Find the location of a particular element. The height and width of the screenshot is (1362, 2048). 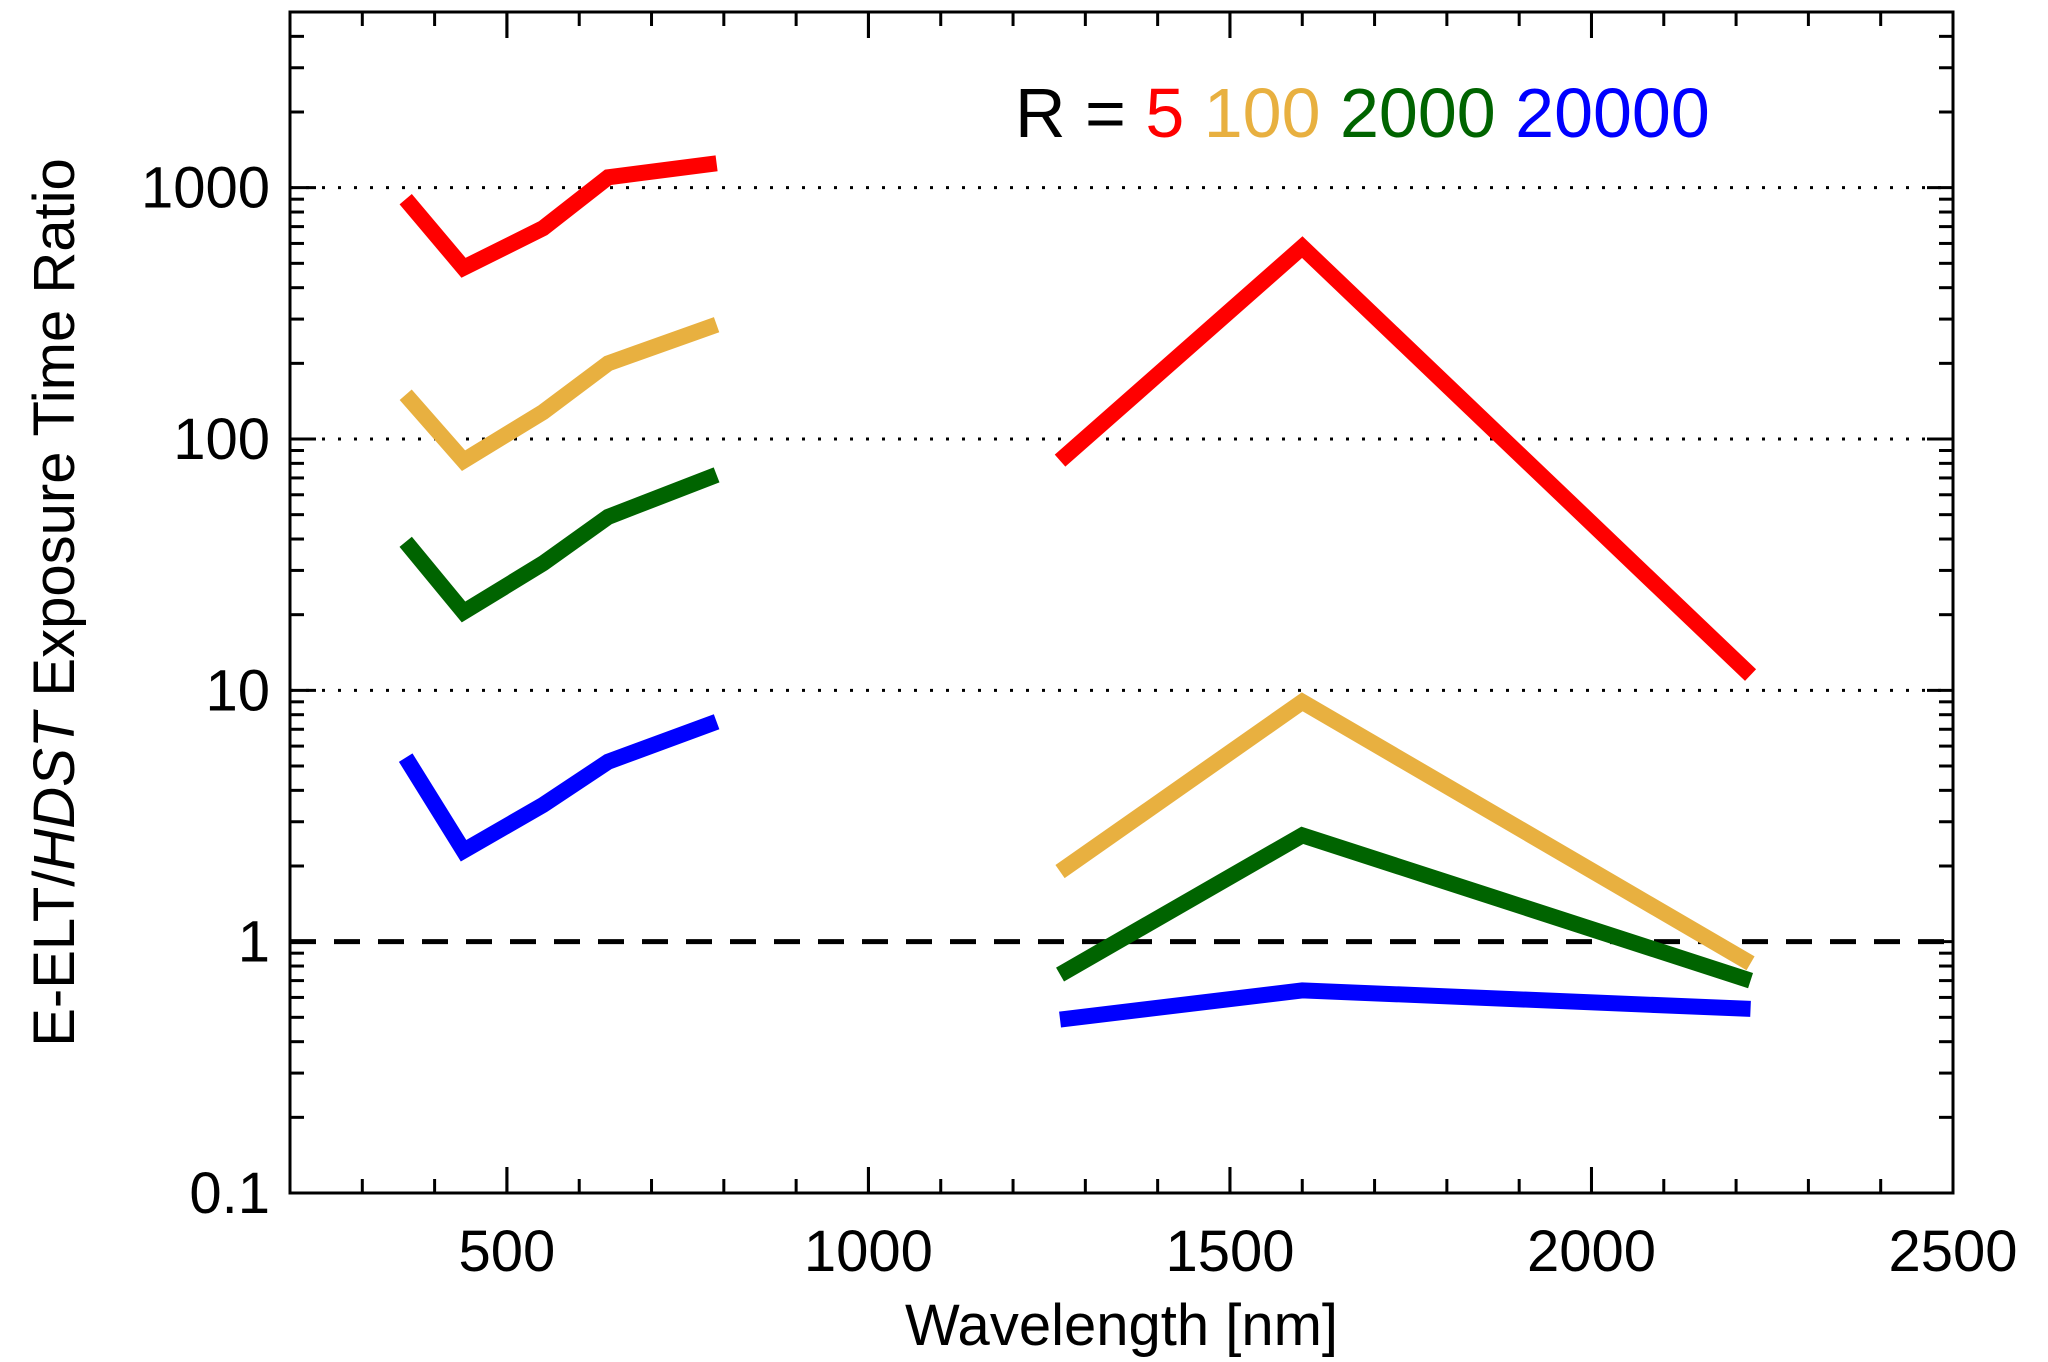

y-axis-title-suffix: Exposure Time Ratio is located at coordinates (54, 435).